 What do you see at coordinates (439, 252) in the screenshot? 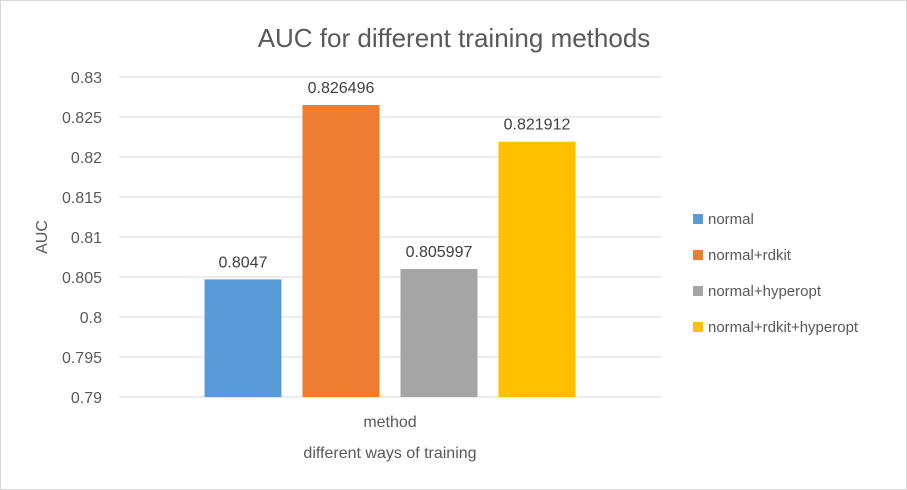
I see `data-label: 0.805997` at bounding box center [439, 252].